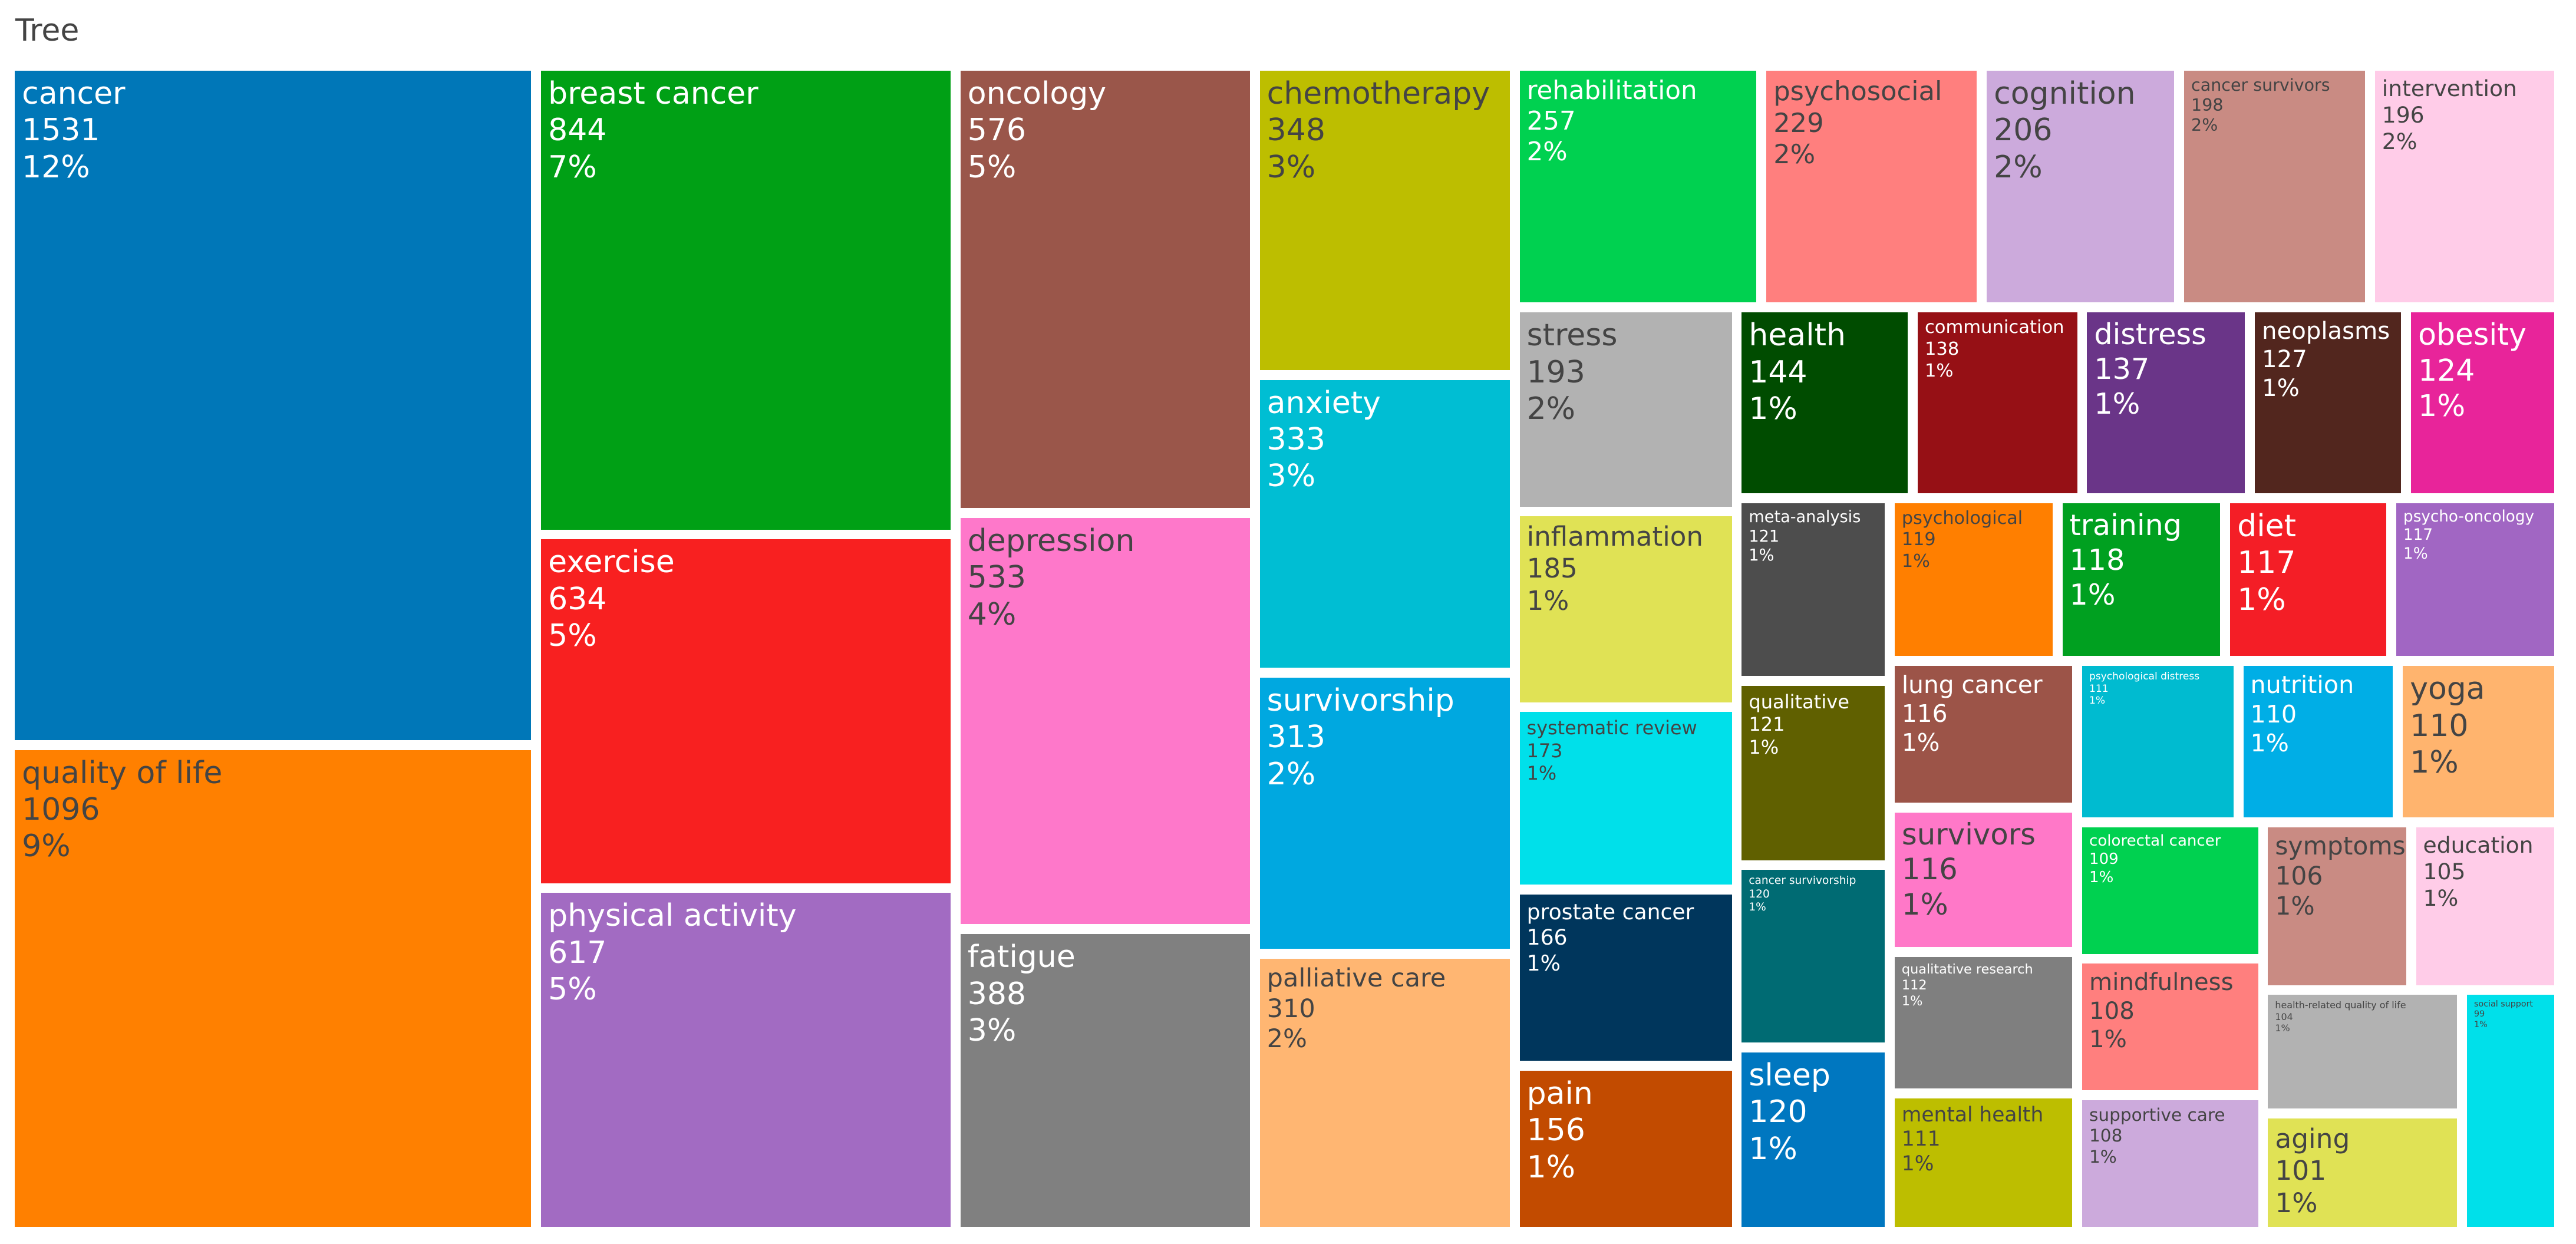 Image resolution: width=2576 pixels, height=1244 pixels. Describe the element at coordinates (1037, 130) in the screenshot. I see `tile-label-group: oncology 576 5%` at that location.